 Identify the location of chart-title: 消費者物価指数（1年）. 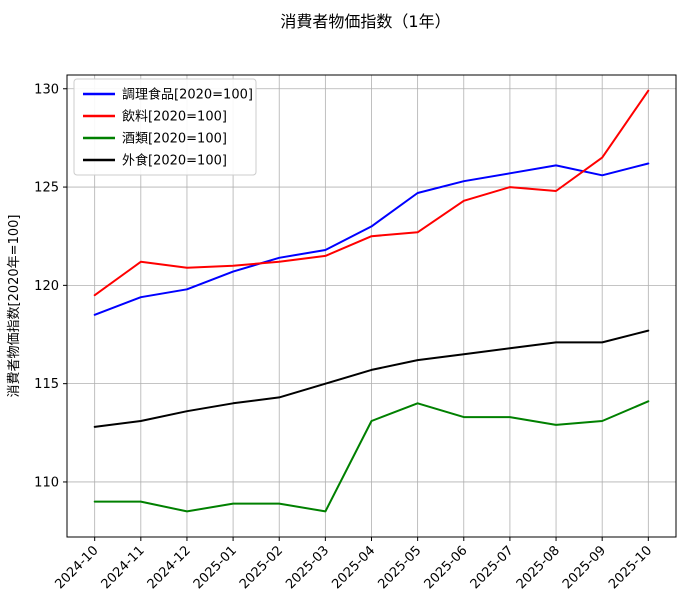
(365, 21).